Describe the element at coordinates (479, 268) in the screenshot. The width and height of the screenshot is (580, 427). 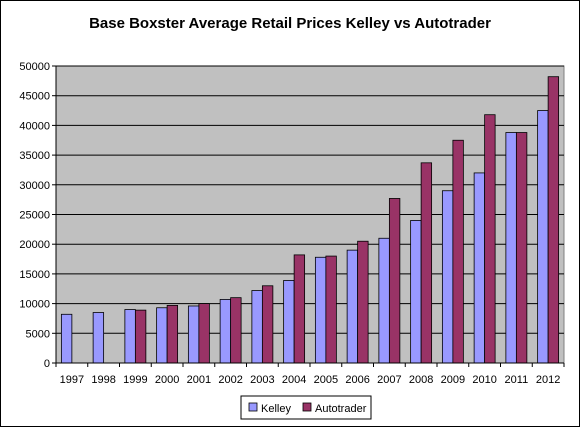
I see `bar-kelley-2010` at that location.